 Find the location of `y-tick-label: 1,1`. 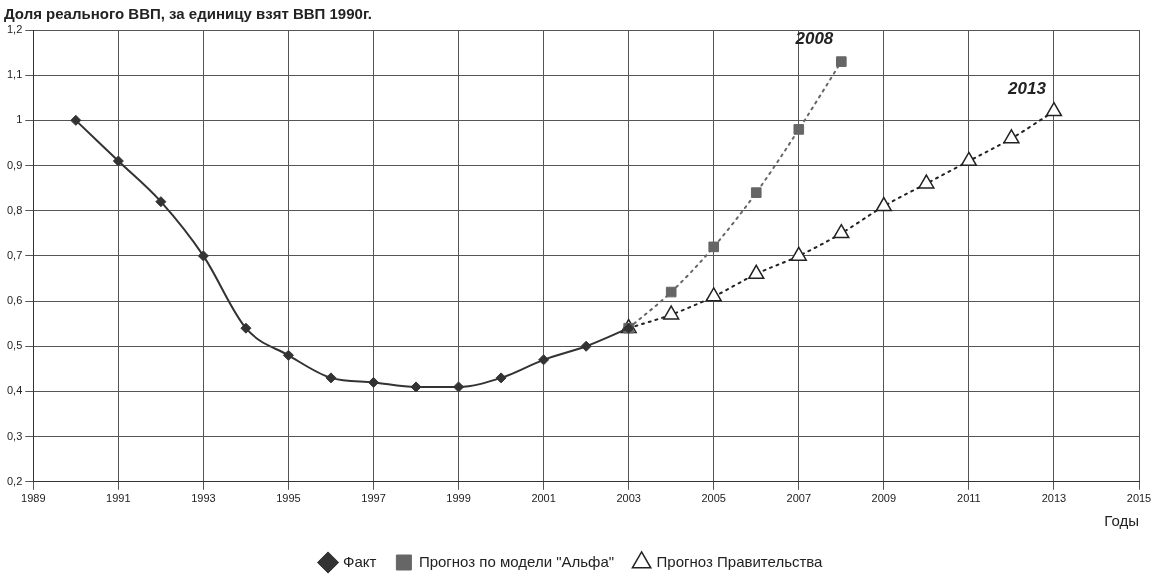

y-tick-label: 1,1 is located at coordinates (14, 74).